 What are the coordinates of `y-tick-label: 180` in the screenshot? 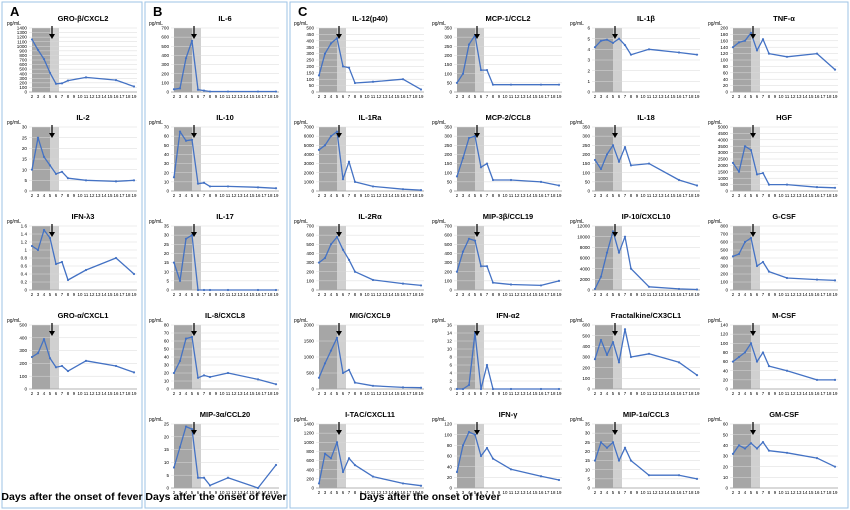 It's located at (724, 34).